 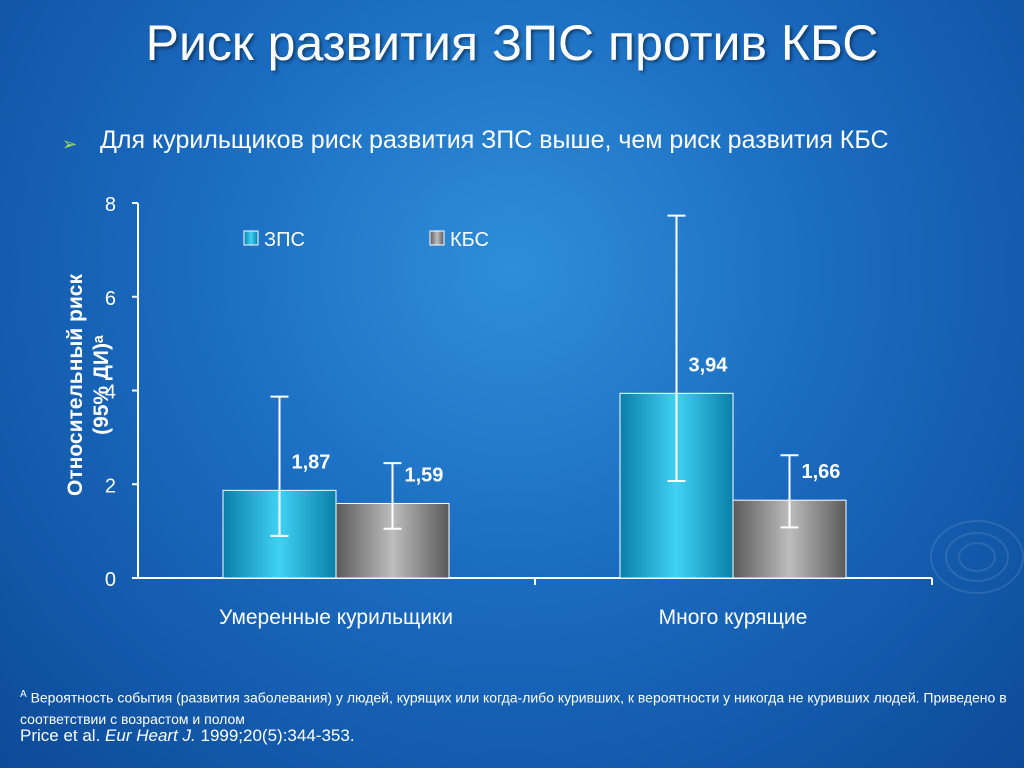 What do you see at coordinates (60, 735) in the screenshot?
I see `citation-authors: Price et al.` at bounding box center [60, 735].